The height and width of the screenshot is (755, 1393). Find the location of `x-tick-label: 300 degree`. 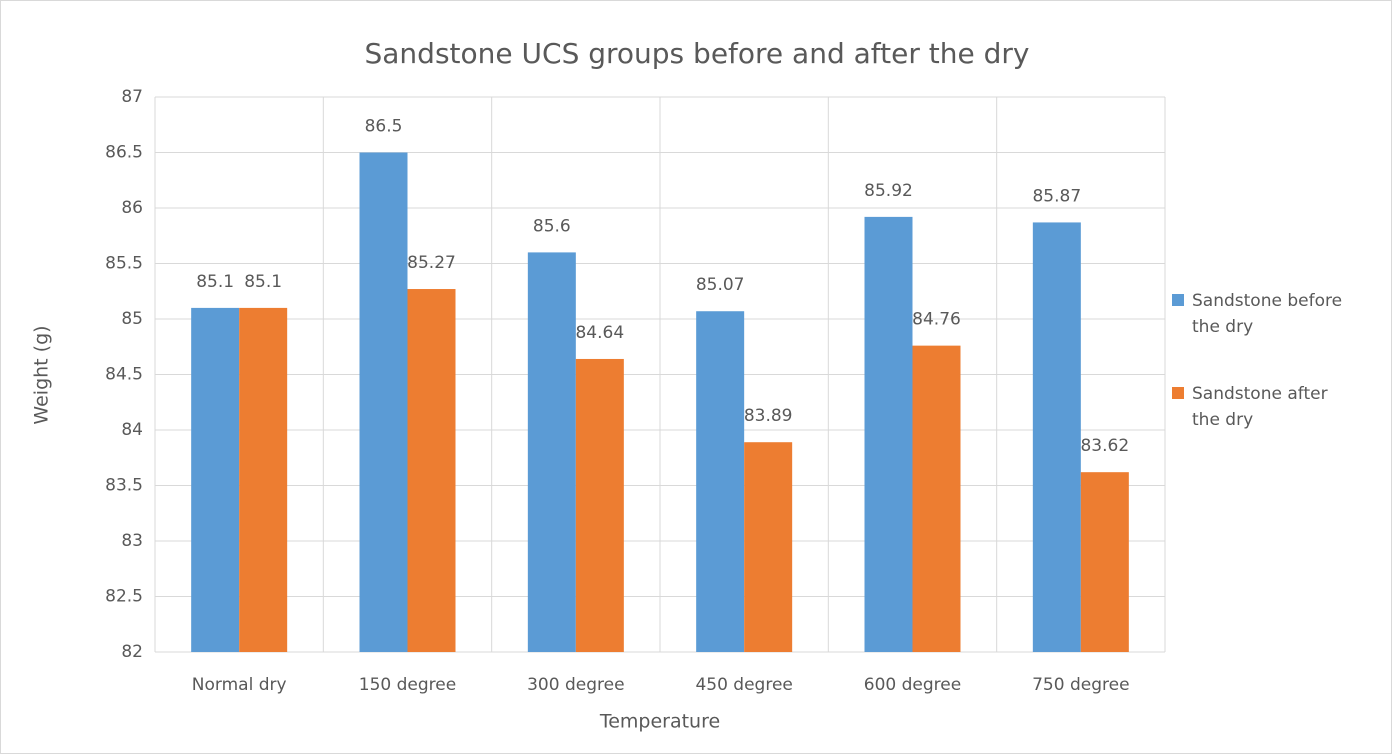

x-tick-label: 300 degree is located at coordinates (575, 685).